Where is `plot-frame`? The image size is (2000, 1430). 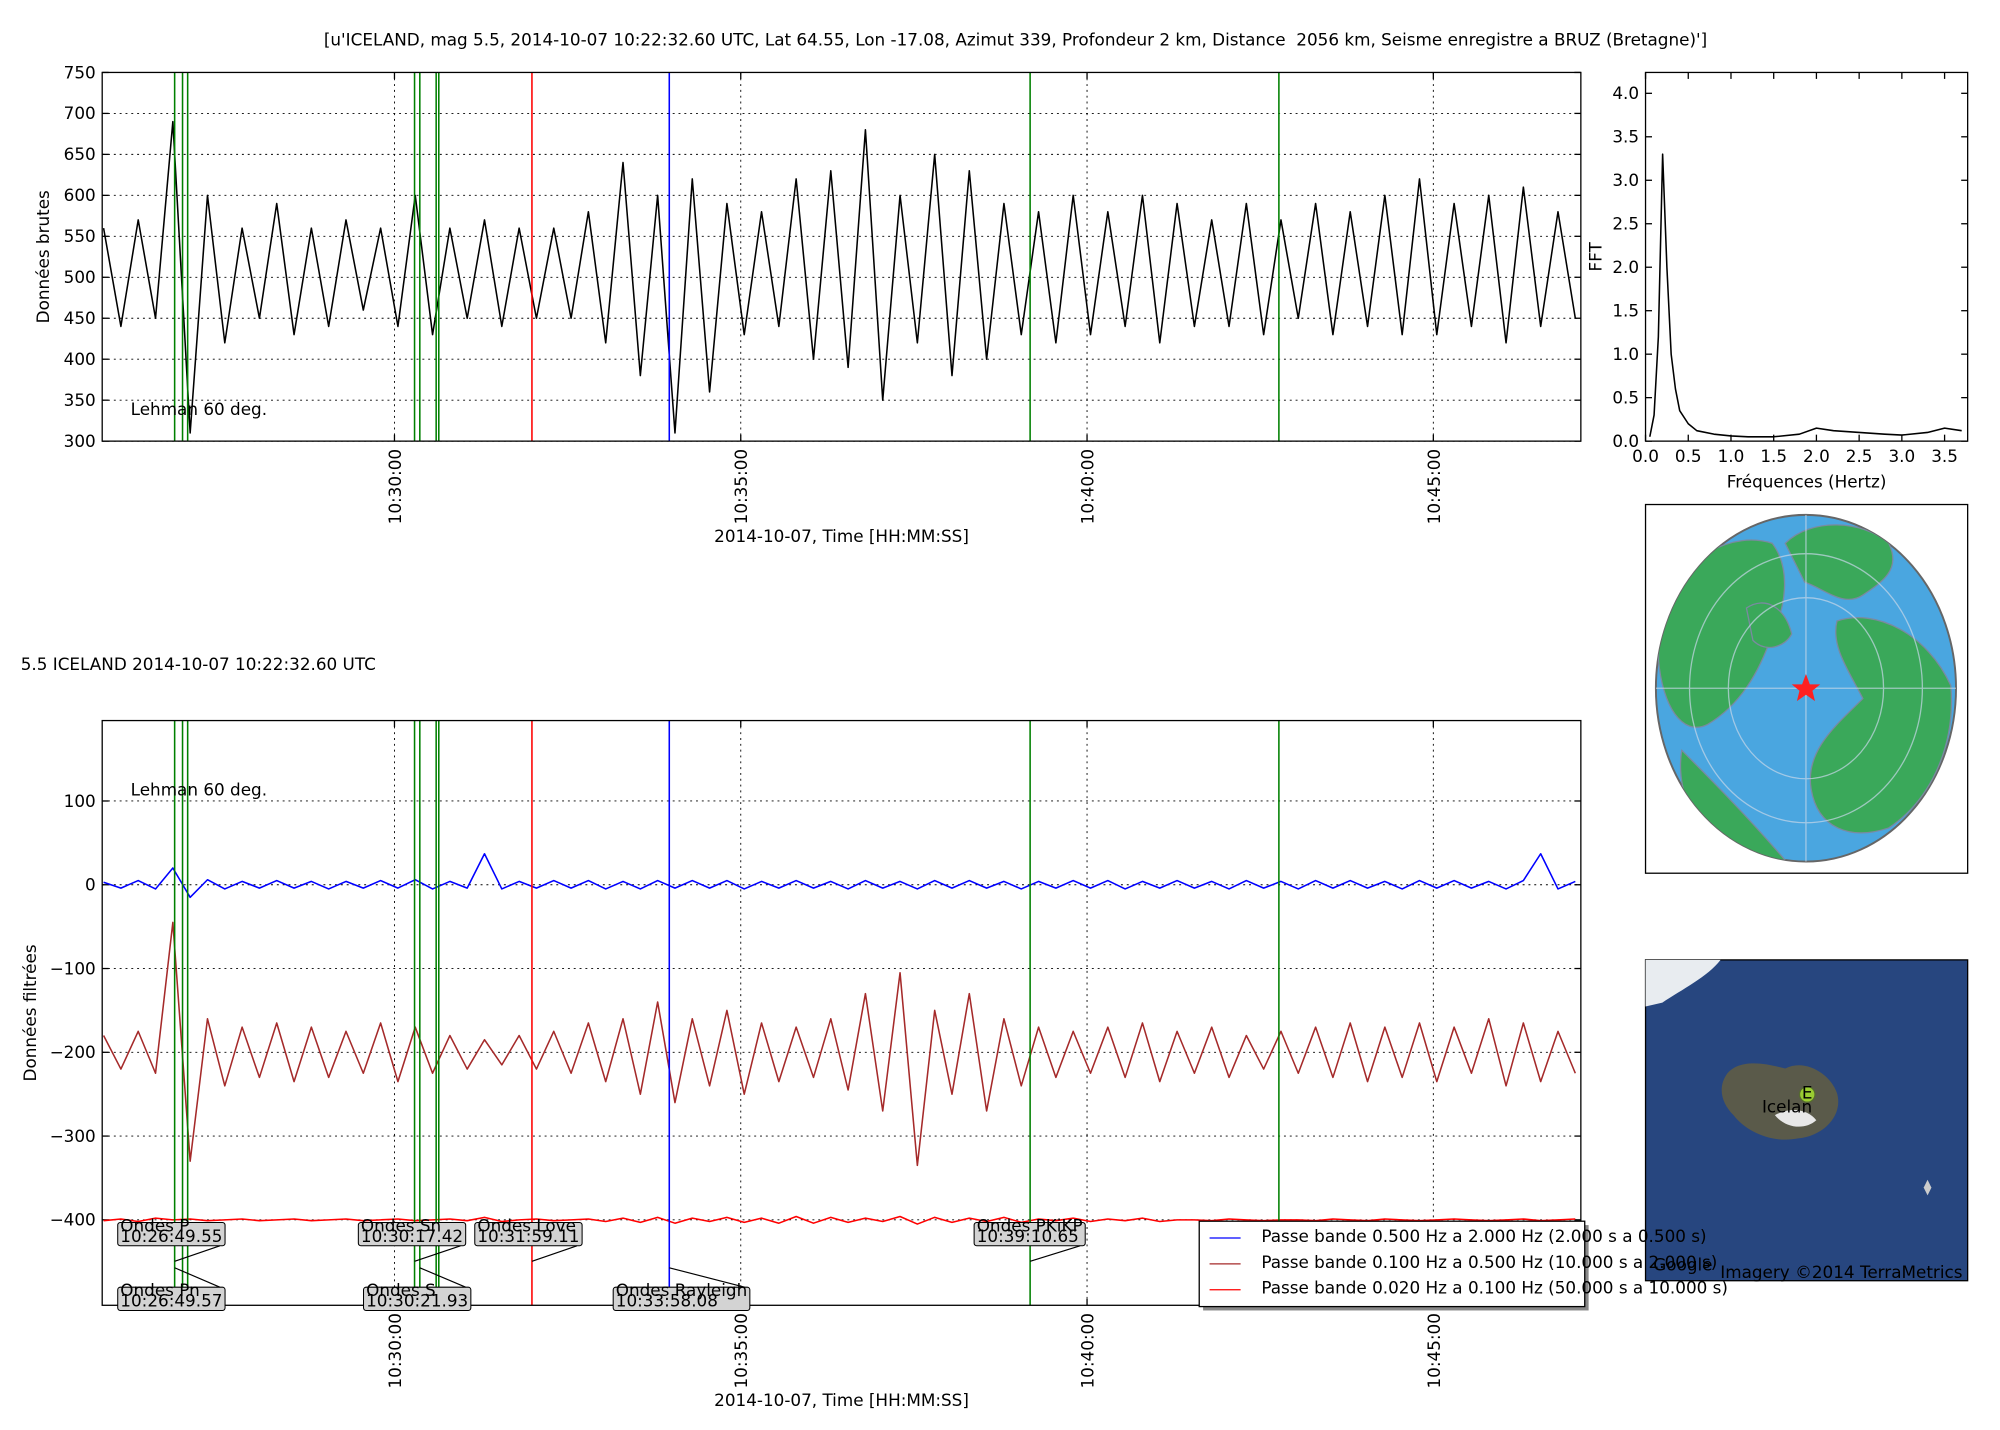
plot-frame is located at coordinates (1806, 256).